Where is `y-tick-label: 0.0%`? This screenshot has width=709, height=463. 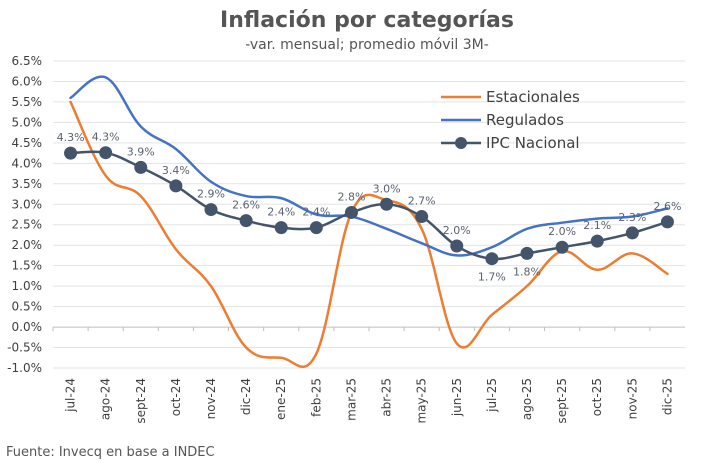 y-tick-label: 0.0% is located at coordinates (27, 327).